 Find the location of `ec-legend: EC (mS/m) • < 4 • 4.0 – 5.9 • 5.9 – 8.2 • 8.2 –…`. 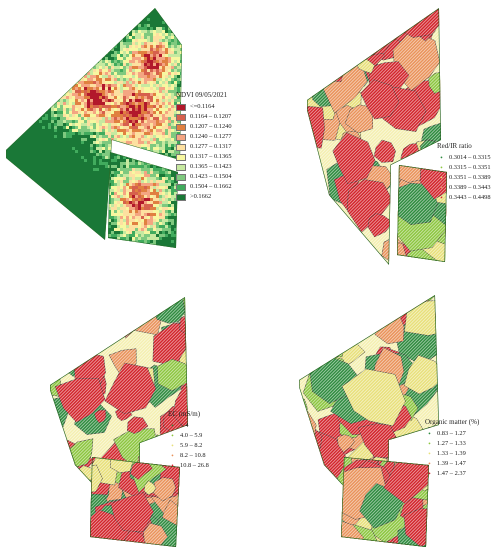

ec-legend: EC (mS/m) • < 4 • 4.0 – 5.9 • 5.9 – 8.2 • 8.2 –… is located at coordinates (188, 441).